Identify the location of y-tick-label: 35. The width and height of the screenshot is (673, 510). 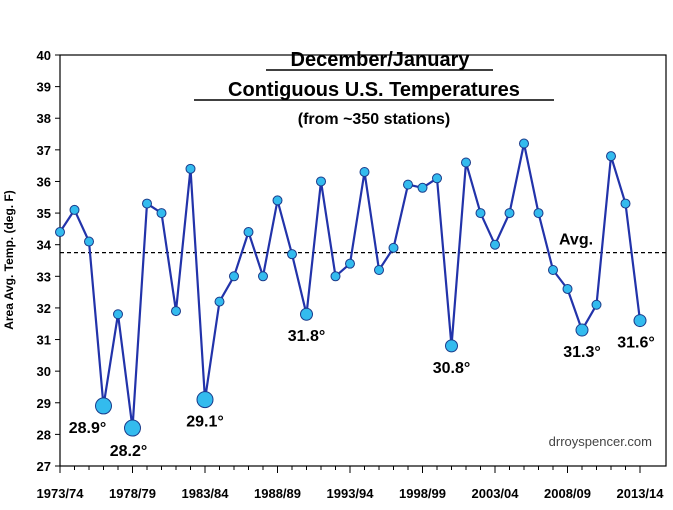
(44, 213).